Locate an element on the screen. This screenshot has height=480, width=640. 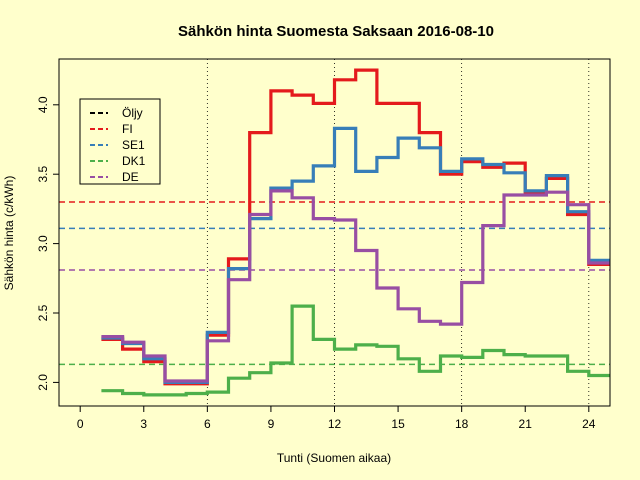
x-tick-label: 0 is located at coordinates (80, 424).